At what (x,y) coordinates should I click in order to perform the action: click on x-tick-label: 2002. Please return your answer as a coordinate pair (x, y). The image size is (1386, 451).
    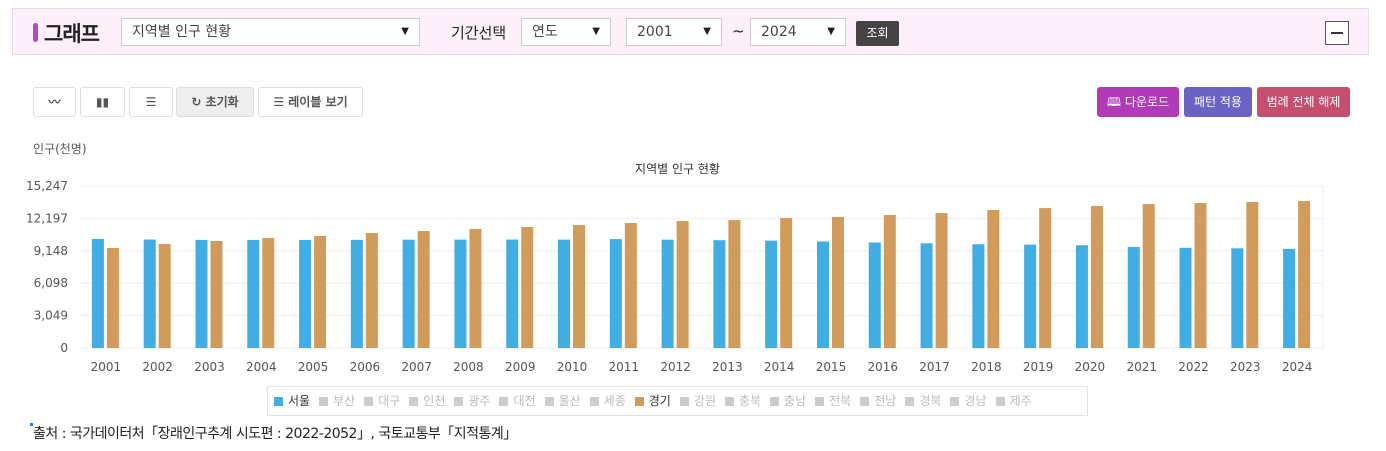
    Looking at the image, I should click on (157, 367).